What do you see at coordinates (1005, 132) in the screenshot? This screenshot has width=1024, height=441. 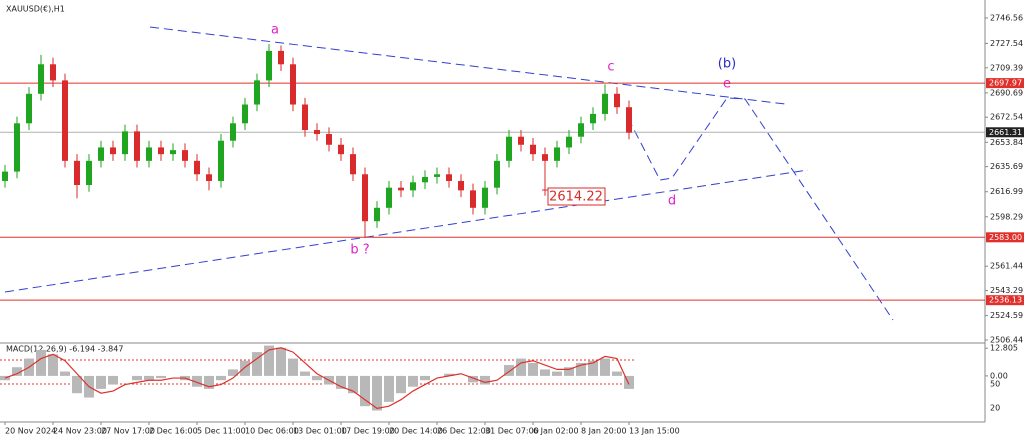 I see `last-price-label: 2661.31` at bounding box center [1005, 132].